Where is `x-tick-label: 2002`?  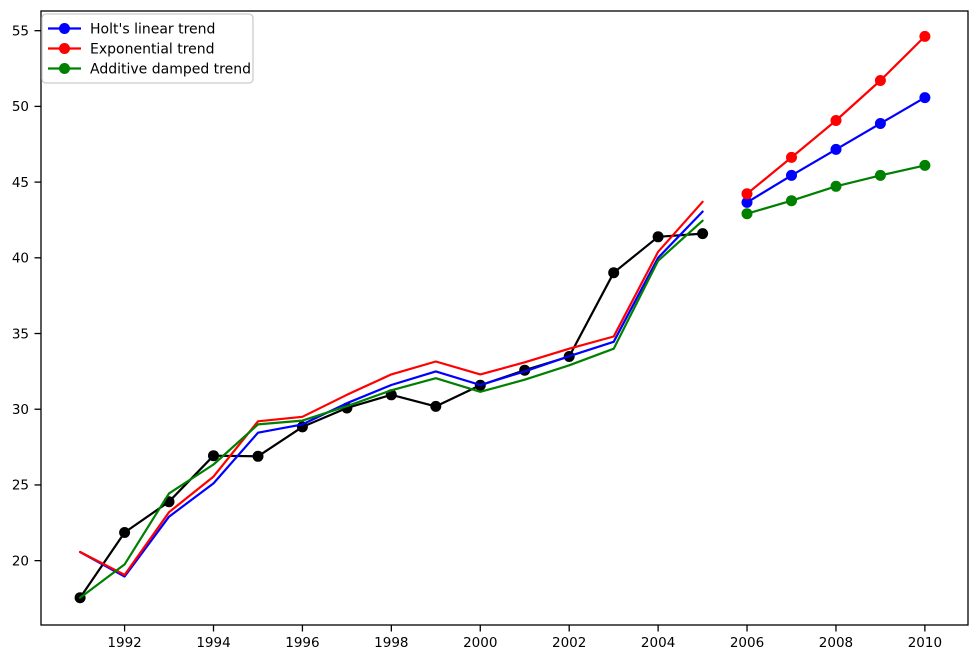 x-tick-label: 2002 is located at coordinates (569, 643).